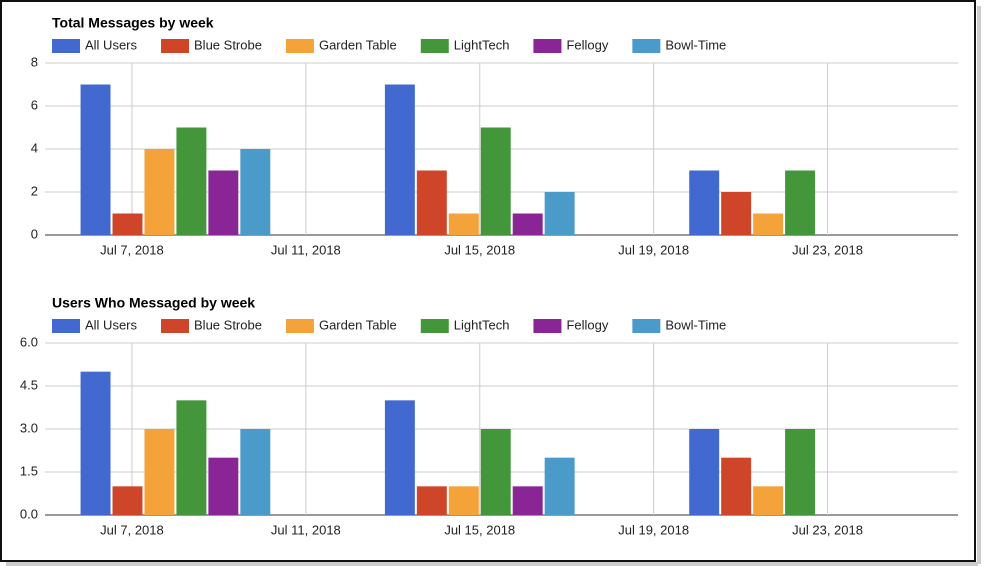 The height and width of the screenshot is (571, 985). What do you see at coordinates (153, 303) in the screenshot?
I see `chart-title: Users Who Messaged by week` at bounding box center [153, 303].